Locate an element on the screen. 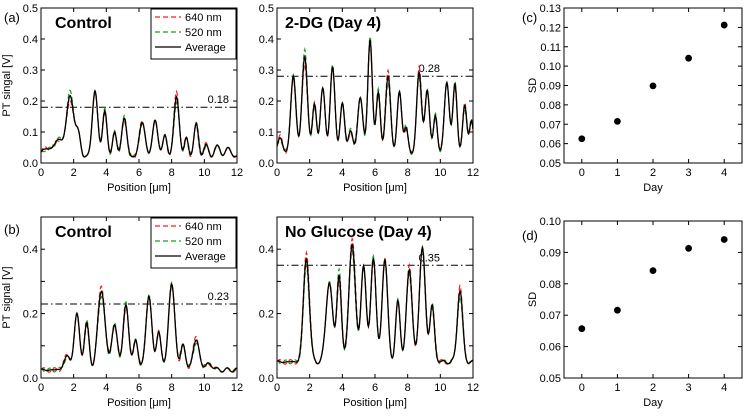 The image size is (751, 418). y-tick-label: 0.5 is located at coordinates (266, 9).